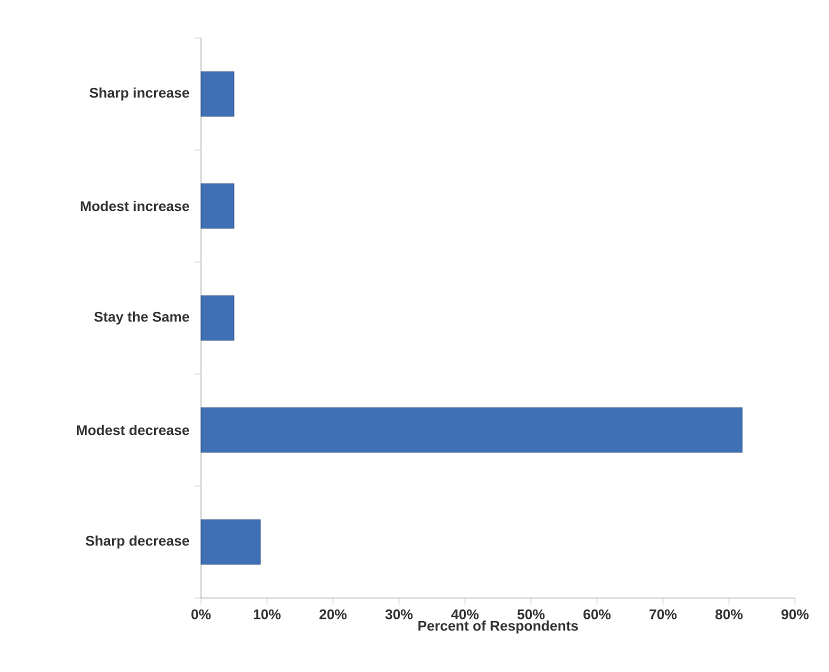 The width and height of the screenshot is (829, 672). Describe the element at coordinates (729, 614) in the screenshot. I see `x-tick-label: 80%` at that location.